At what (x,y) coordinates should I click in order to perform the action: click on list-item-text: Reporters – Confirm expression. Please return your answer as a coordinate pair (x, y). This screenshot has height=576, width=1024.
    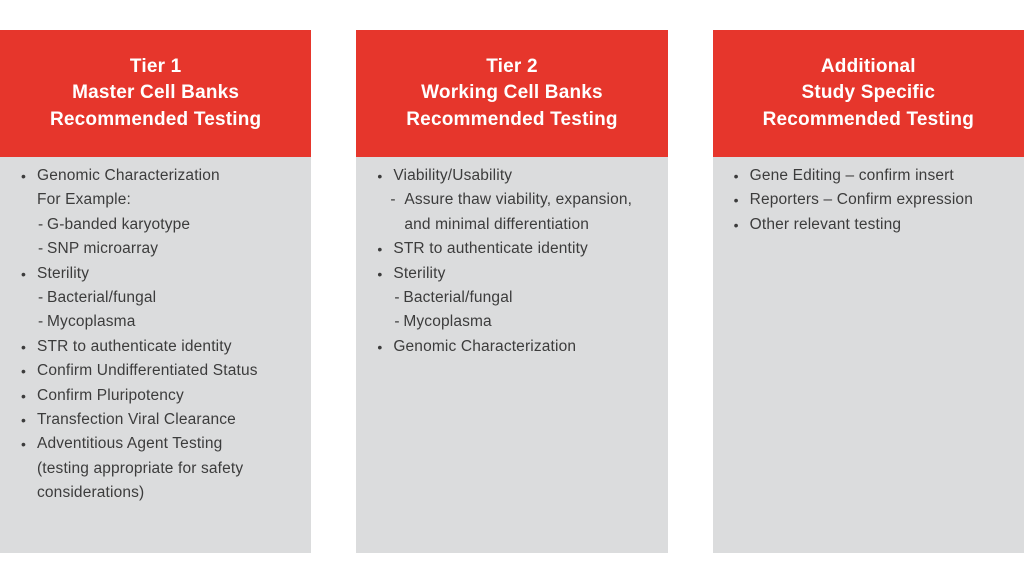
    Looking at the image, I should click on (861, 200).